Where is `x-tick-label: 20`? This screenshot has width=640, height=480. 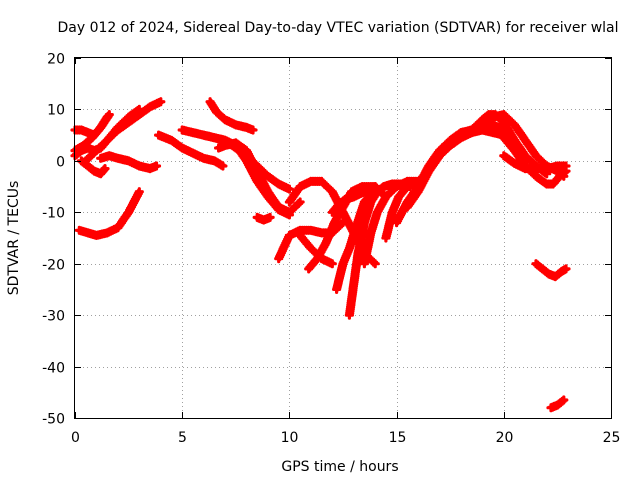 x-tick-label: 20 is located at coordinates (505, 438).